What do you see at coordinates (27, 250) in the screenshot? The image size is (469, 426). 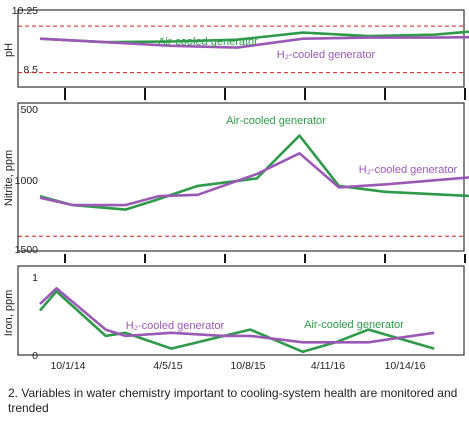 I see `y-tick-label: 1500` at bounding box center [27, 250].